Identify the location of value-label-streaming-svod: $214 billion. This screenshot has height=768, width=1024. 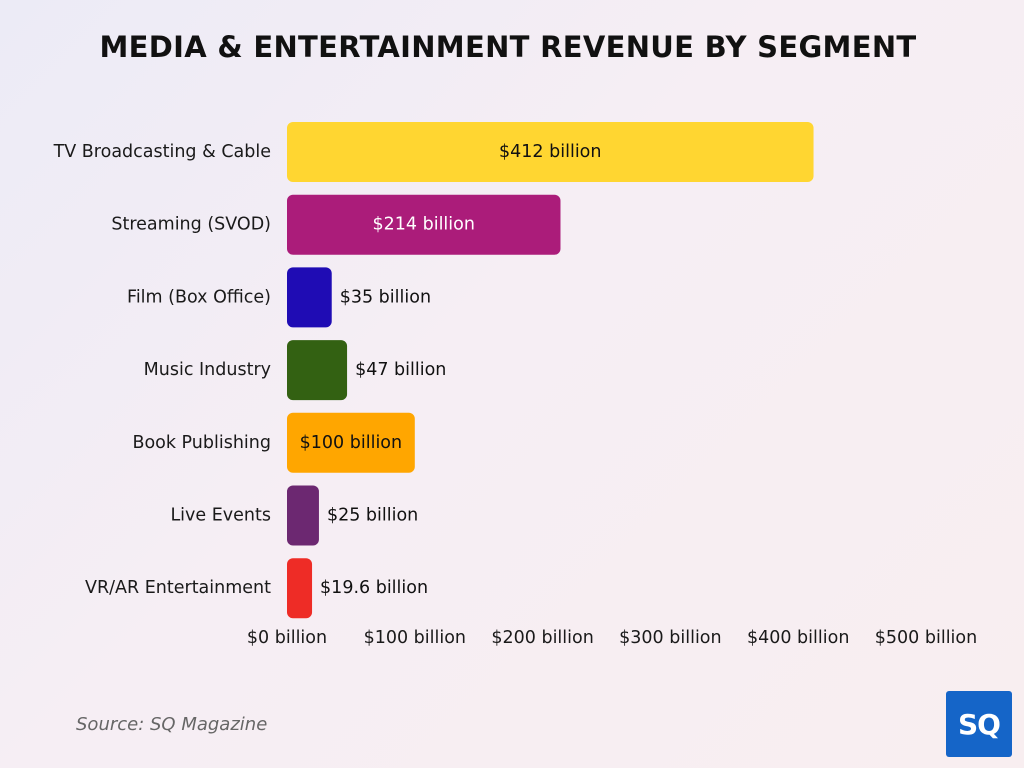
(424, 225).